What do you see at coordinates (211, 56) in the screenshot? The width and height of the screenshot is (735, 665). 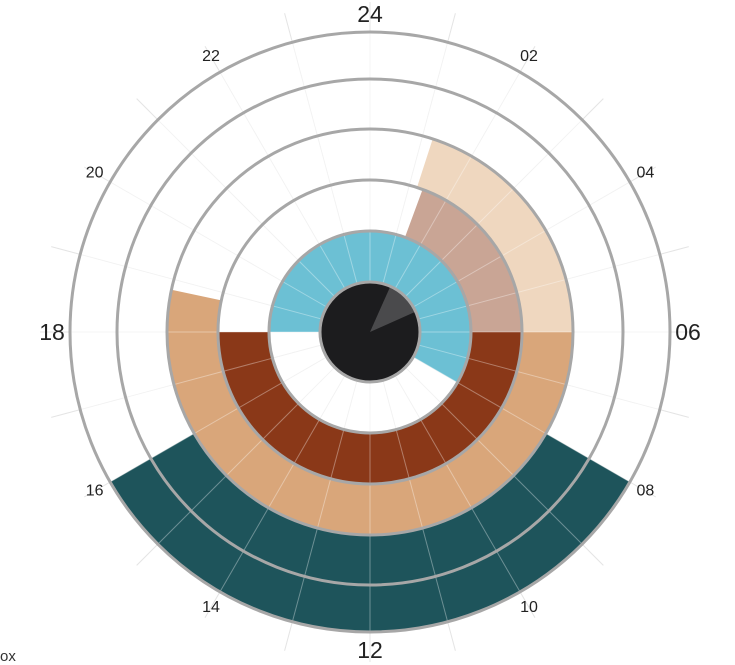 I see `hour-label-22: 22` at bounding box center [211, 56].